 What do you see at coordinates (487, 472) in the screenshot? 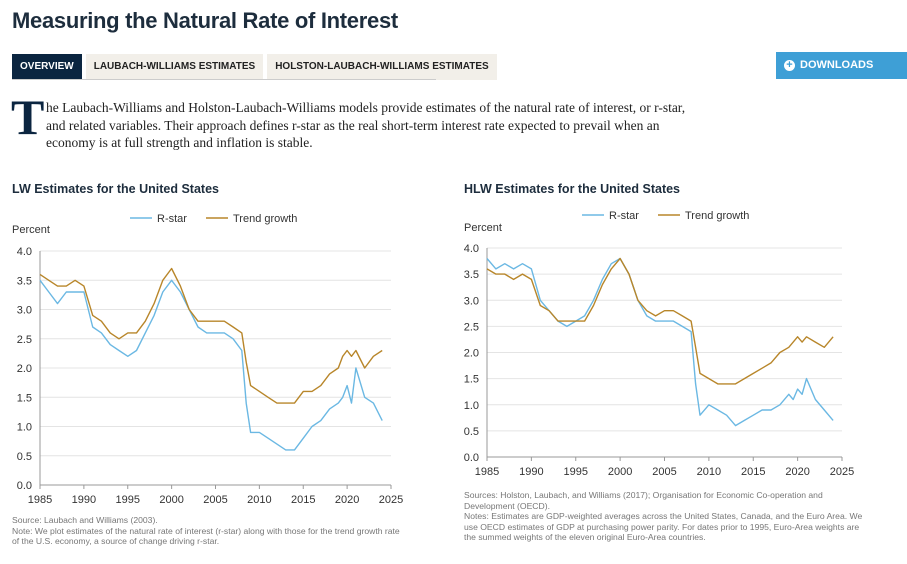
I see `x-tick-label-hlw: 1985` at bounding box center [487, 472].